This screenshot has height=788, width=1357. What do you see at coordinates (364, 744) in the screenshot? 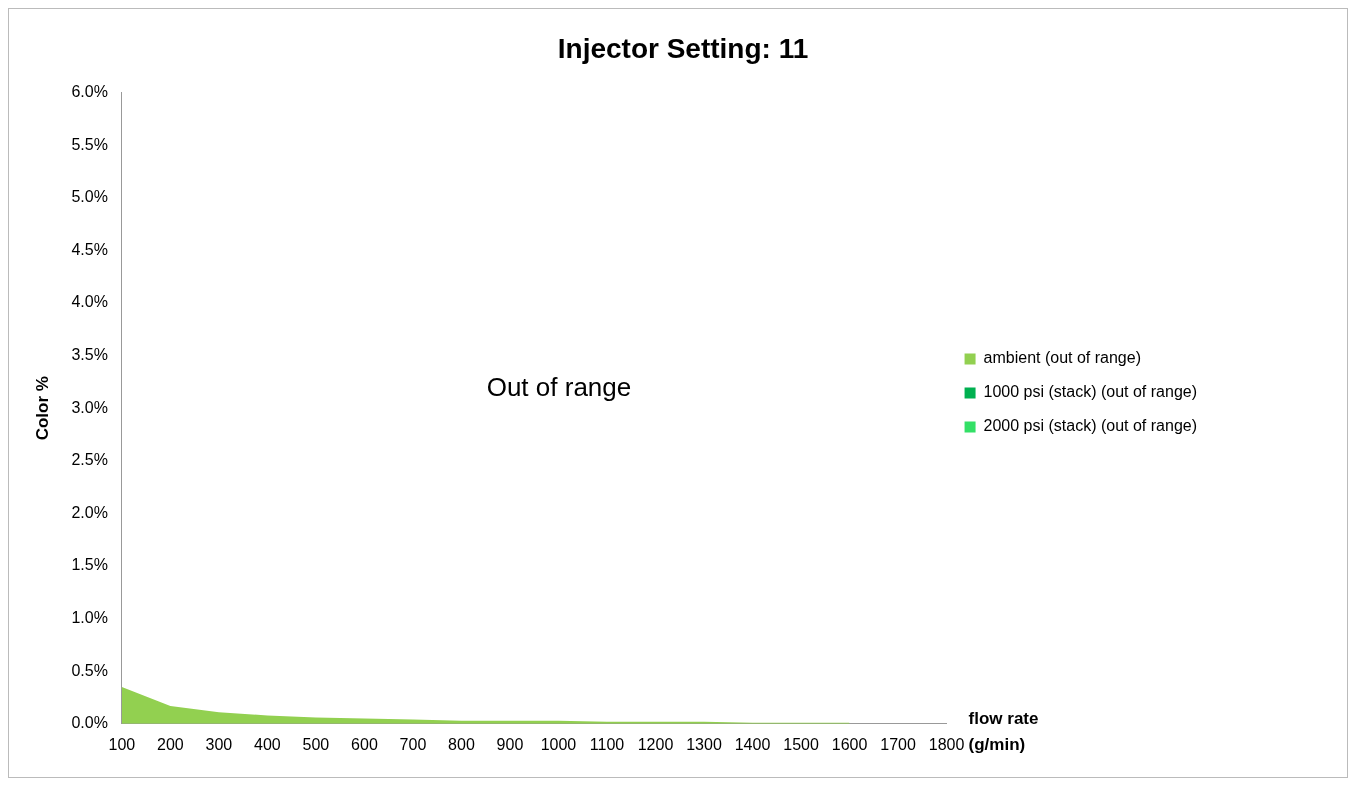
I see `x-tick-label: 600` at bounding box center [364, 744].